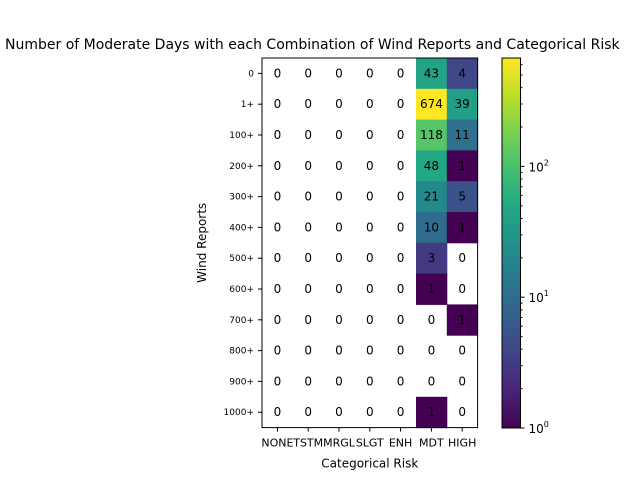 This screenshot has width=640, height=480. I want to click on colorbar-tick-label: 10⁰, so click(539, 428).